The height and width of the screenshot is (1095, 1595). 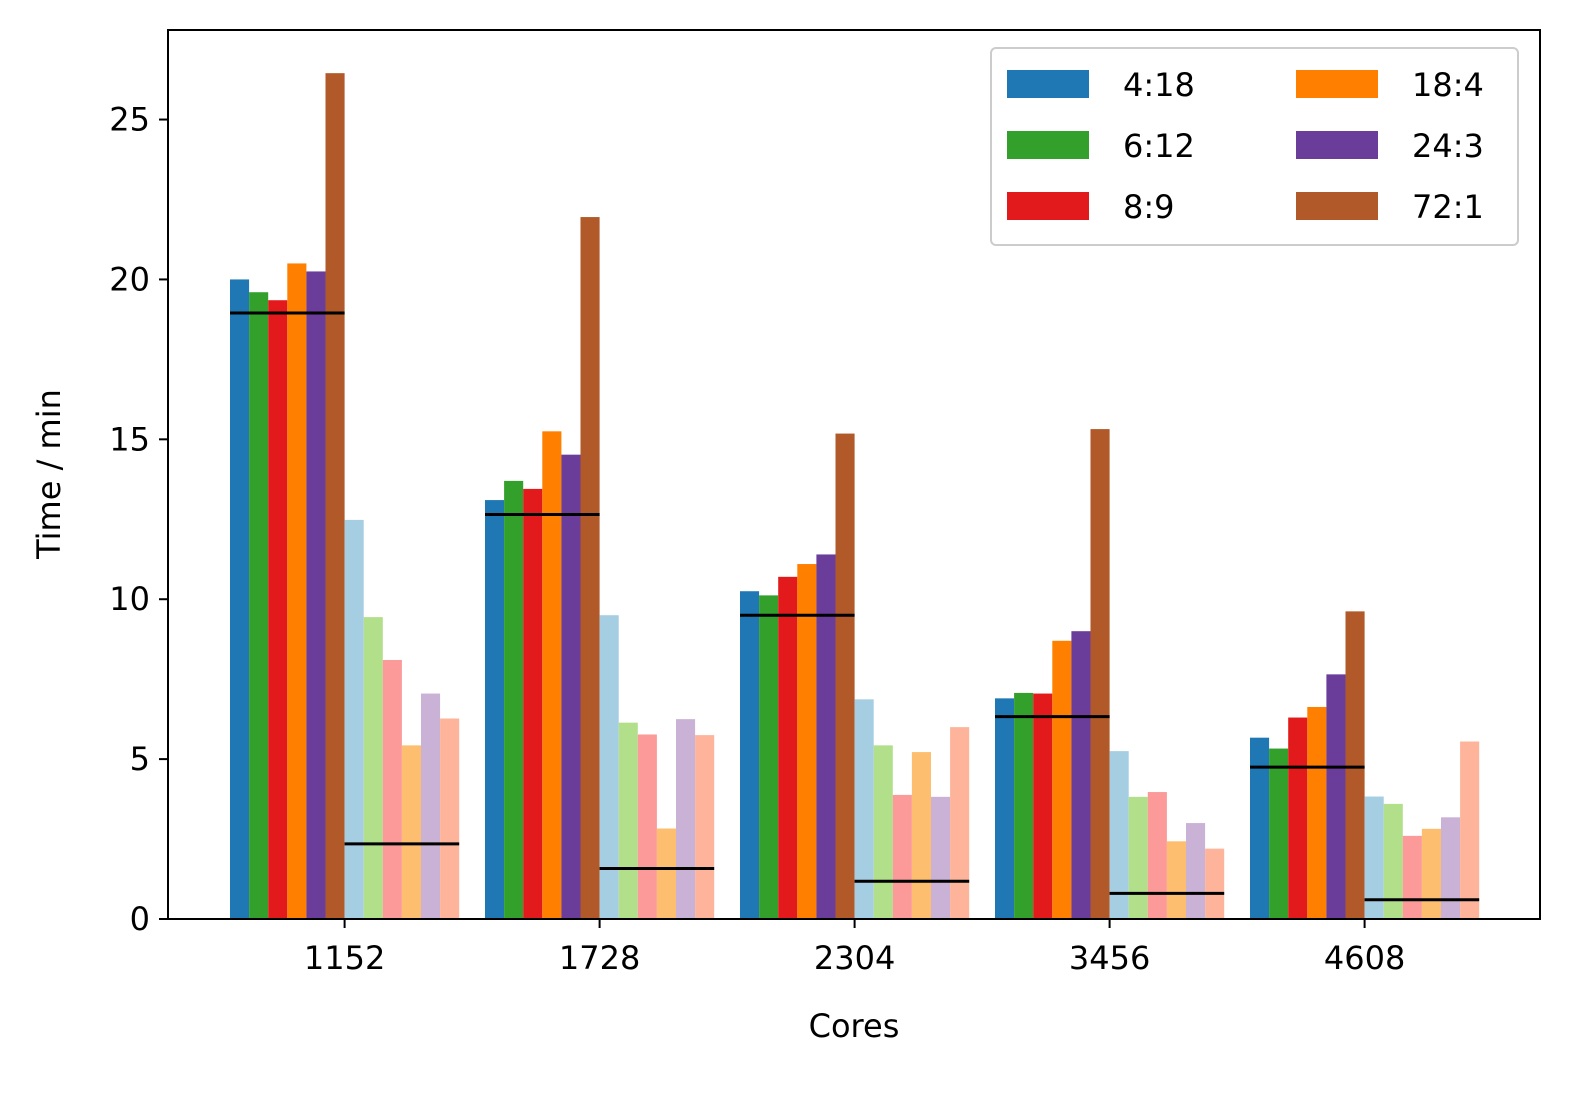 I want to click on y-tick-label: 15, so click(x=129, y=439).